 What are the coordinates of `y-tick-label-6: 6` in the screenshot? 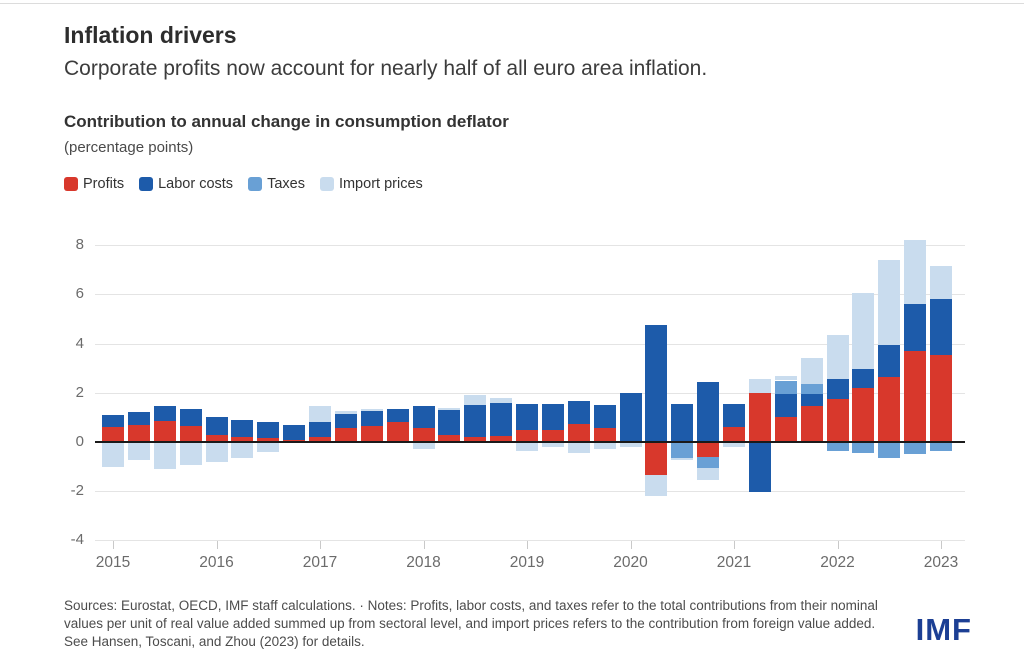 It's located at (79, 294).